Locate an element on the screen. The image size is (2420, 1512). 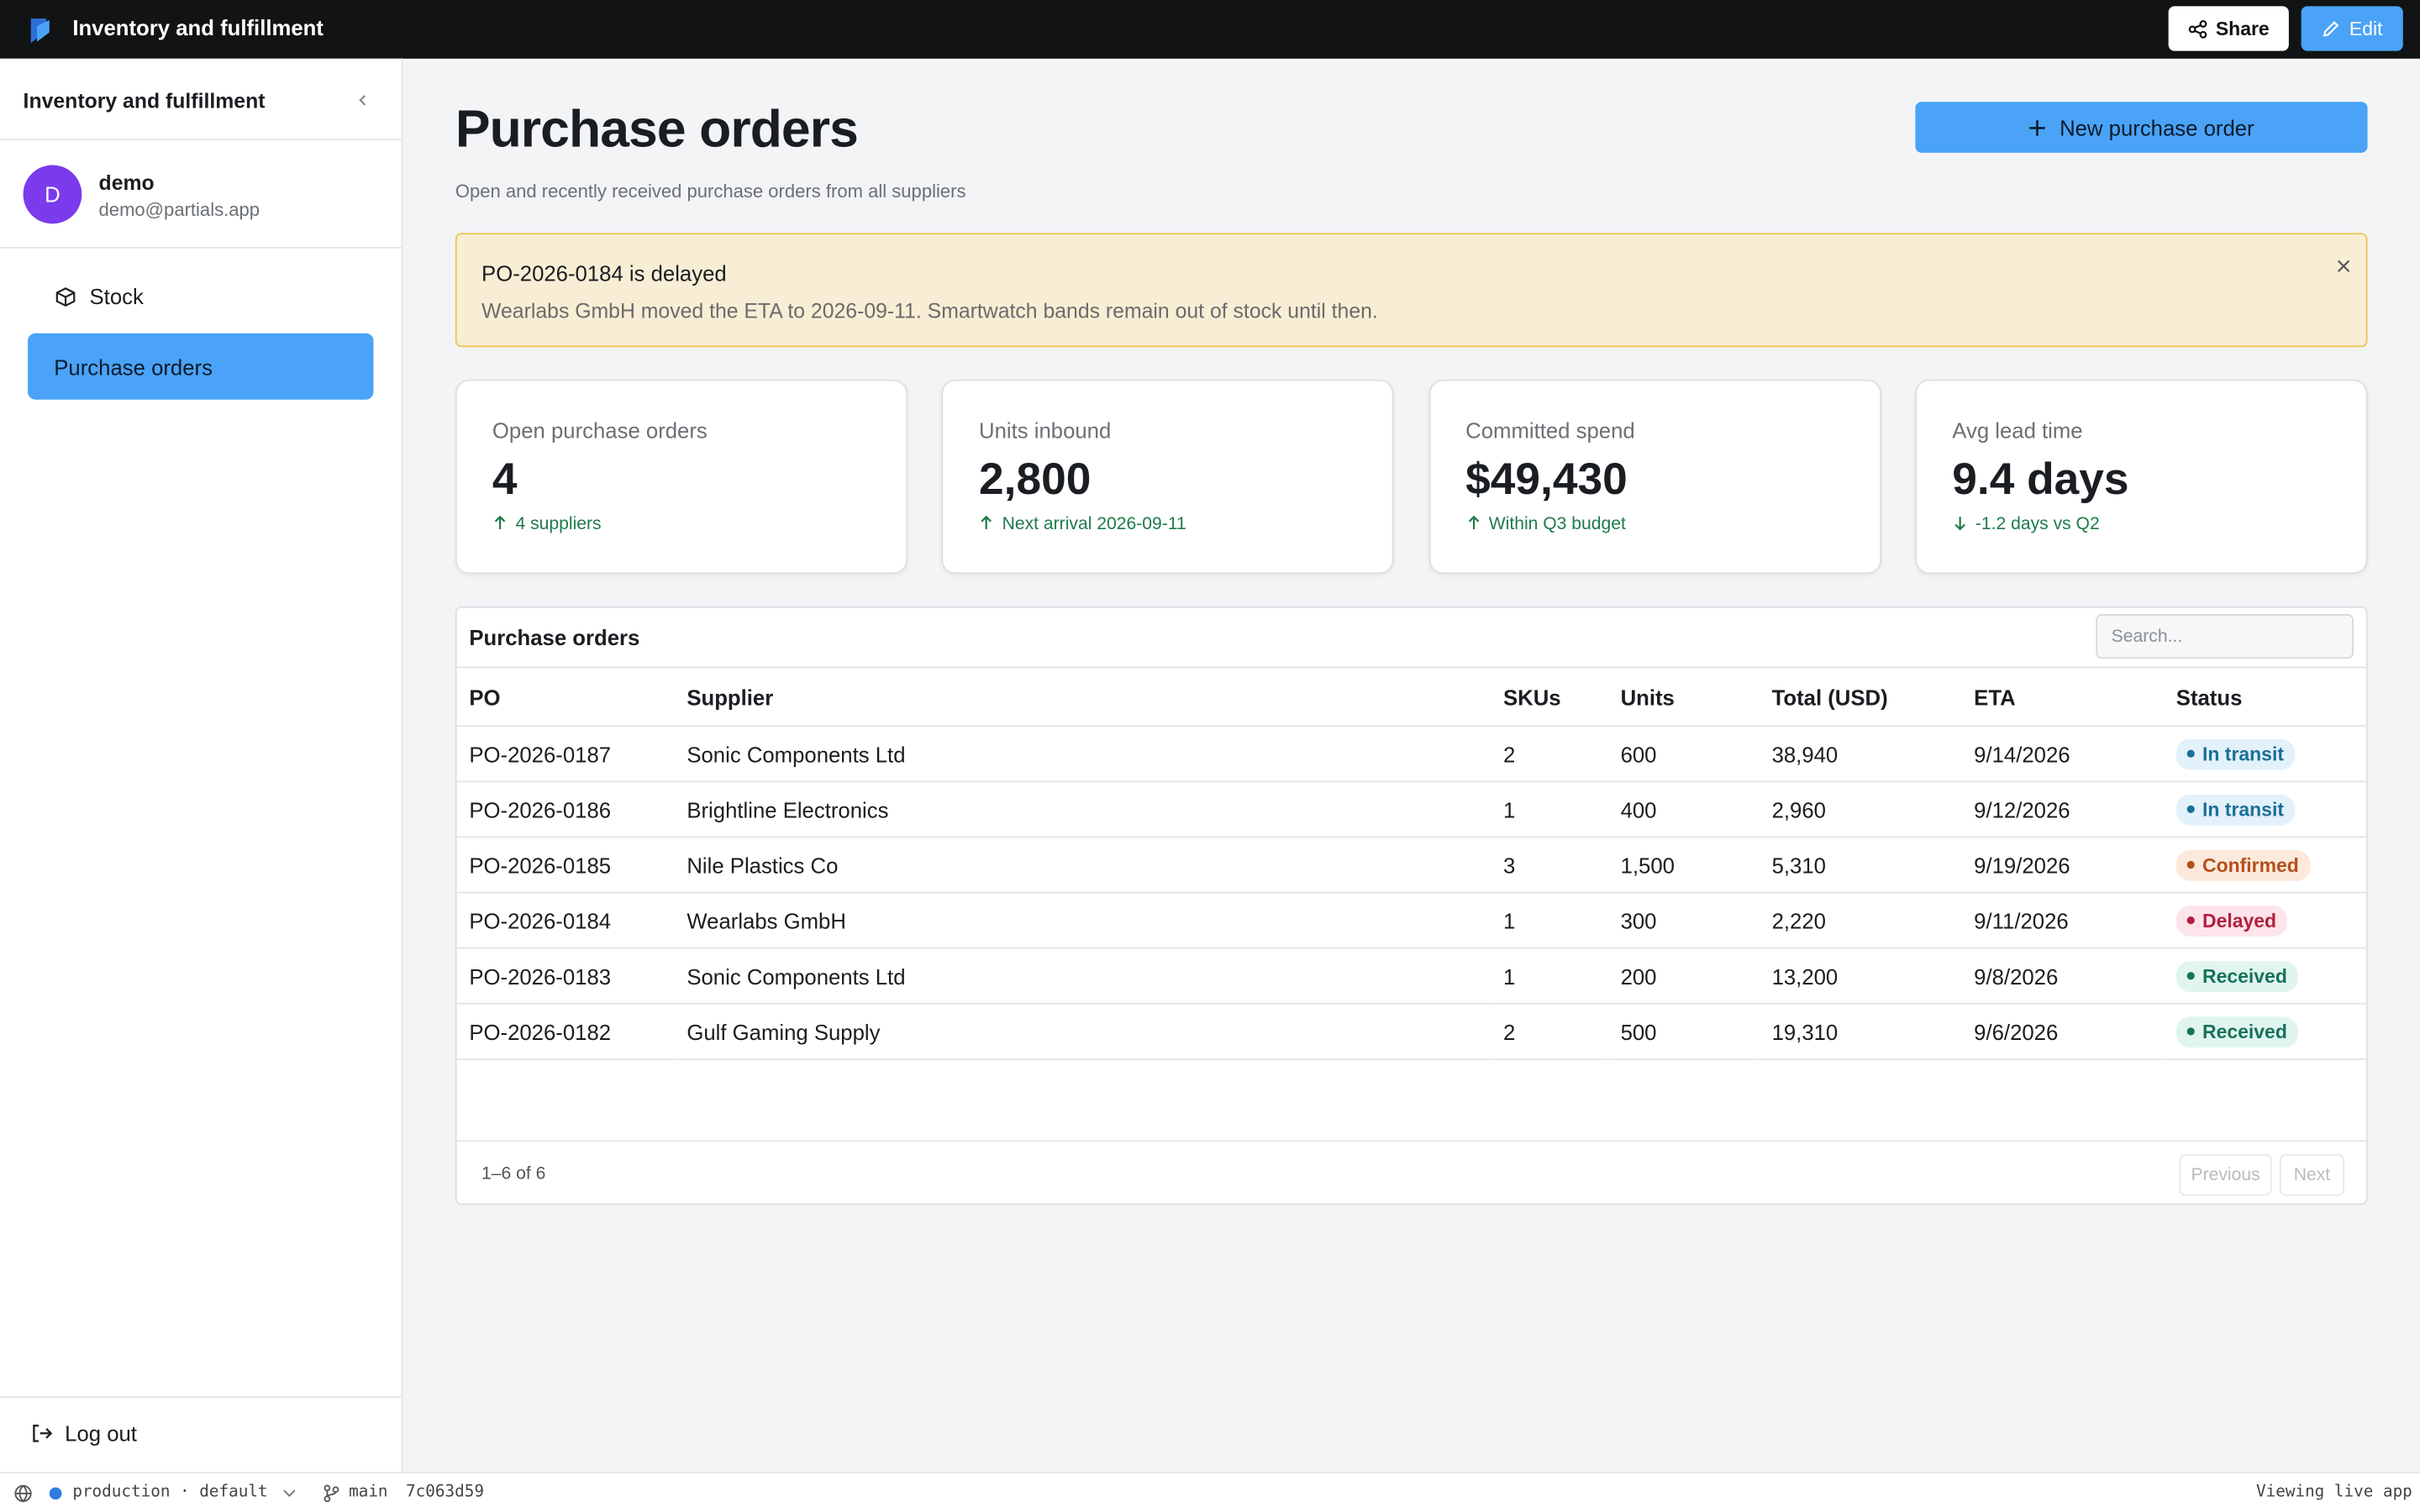
cell: 3 is located at coordinates (1549, 865).